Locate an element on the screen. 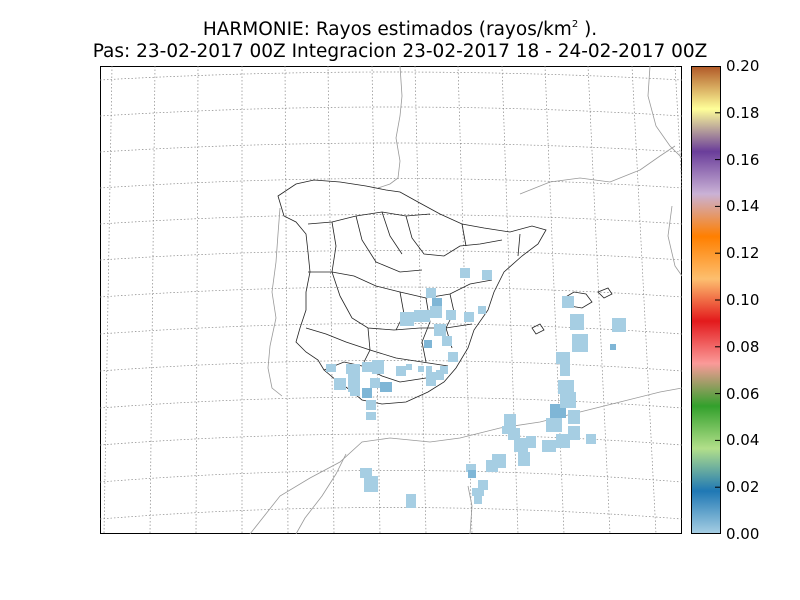  colorbar is located at coordinates (706, 300).